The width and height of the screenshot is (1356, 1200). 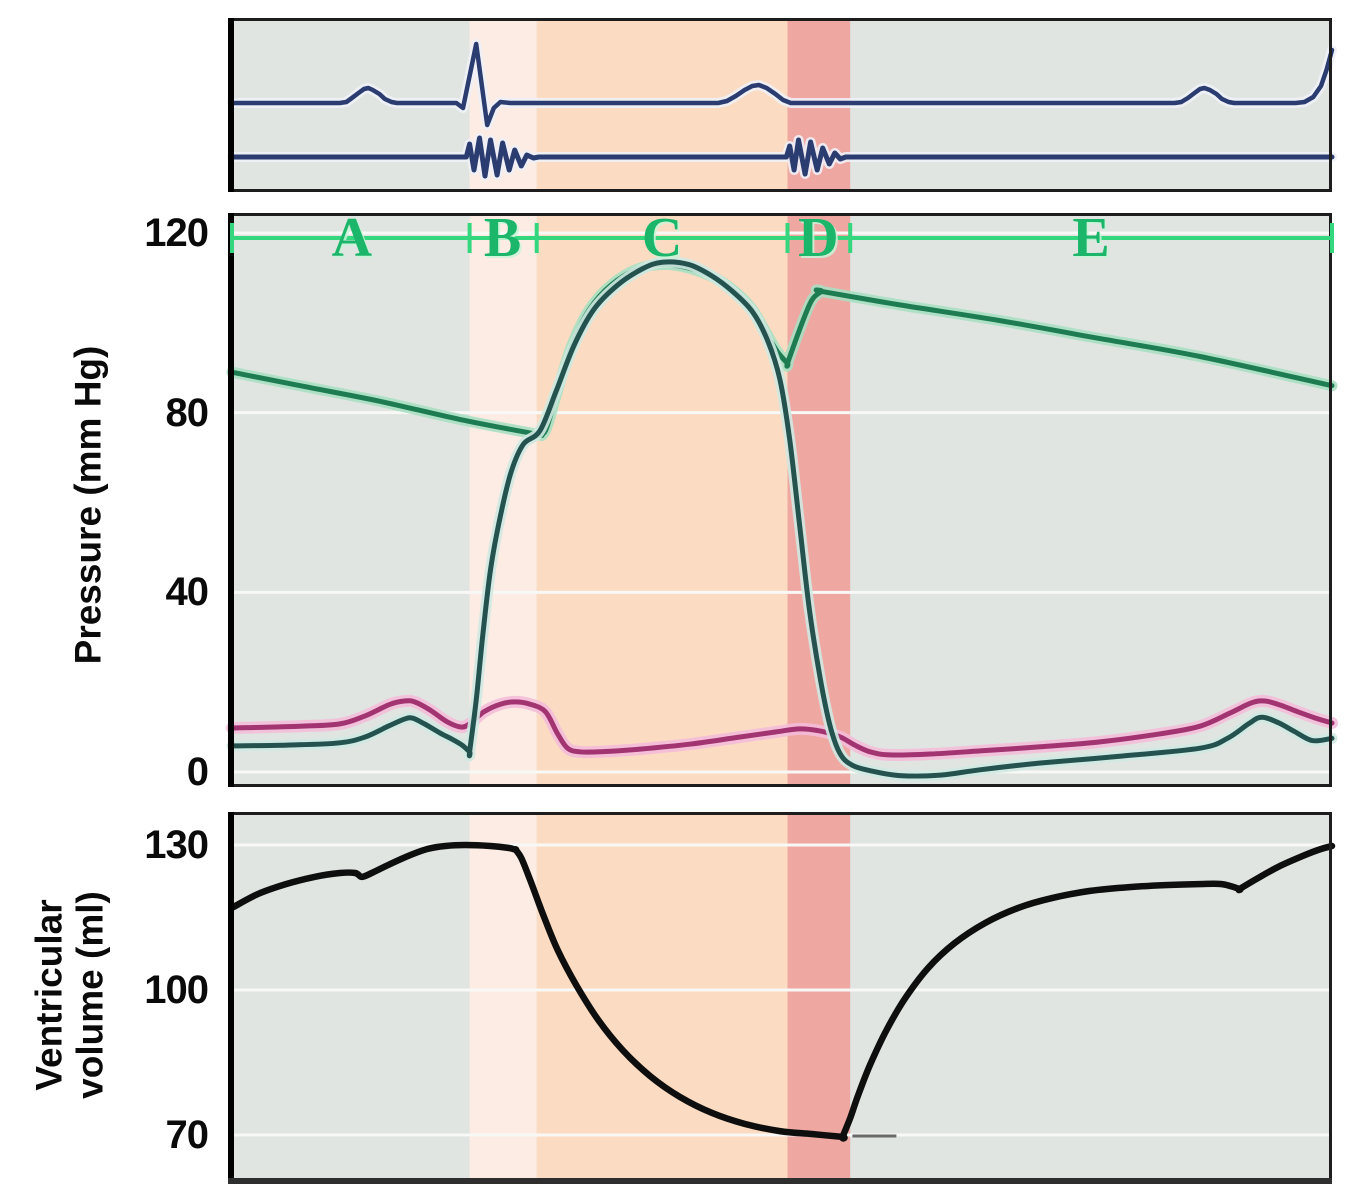 What do you see at coordinates (176, 233) in the screenshot?
I see `pressure-tick-120: 120` at bounding box center [176, 233].